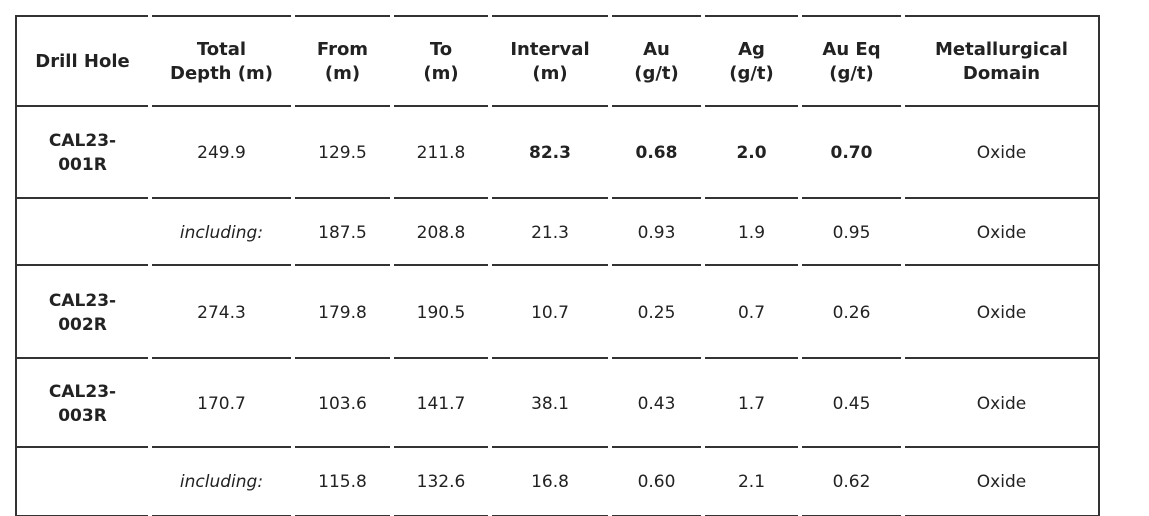  Describe the element at coordinates (751, 153) in the screenshot. I see `cell-text: 2.0` at that location.